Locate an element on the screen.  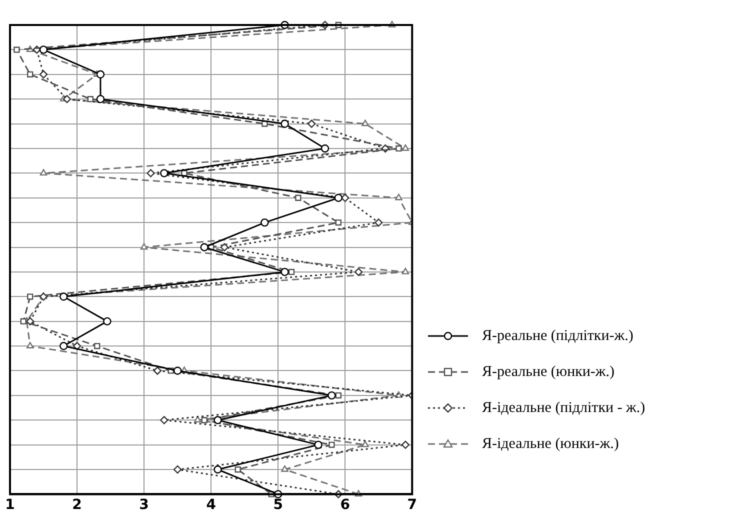
x-tick-label: 2 is located at coordinates (77, 505).